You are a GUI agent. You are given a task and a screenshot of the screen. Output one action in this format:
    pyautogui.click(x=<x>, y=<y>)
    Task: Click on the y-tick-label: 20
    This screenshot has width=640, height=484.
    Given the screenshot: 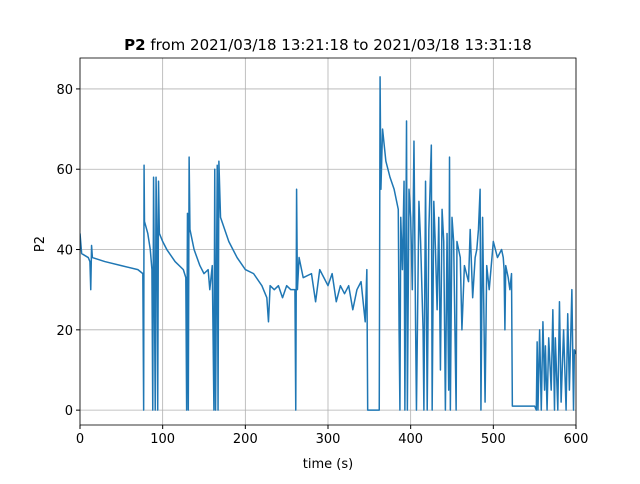 What is the action you would take?
    pyautogui.click(x=64, y=331)
    